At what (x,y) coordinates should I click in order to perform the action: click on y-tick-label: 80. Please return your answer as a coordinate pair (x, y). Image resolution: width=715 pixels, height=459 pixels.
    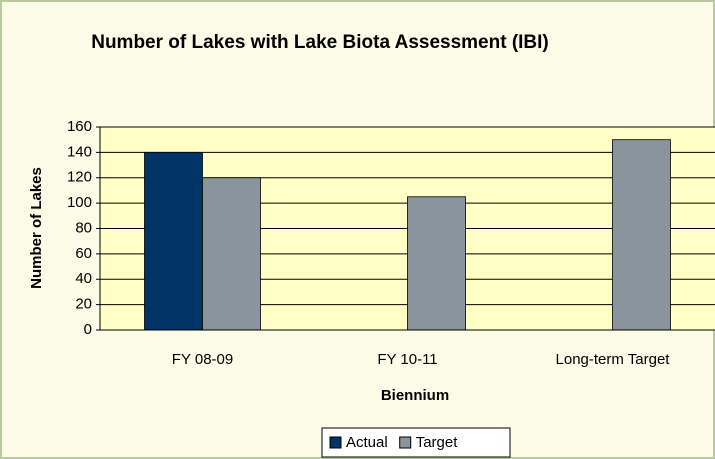
    Looking at the image, I should click on (83, 227).